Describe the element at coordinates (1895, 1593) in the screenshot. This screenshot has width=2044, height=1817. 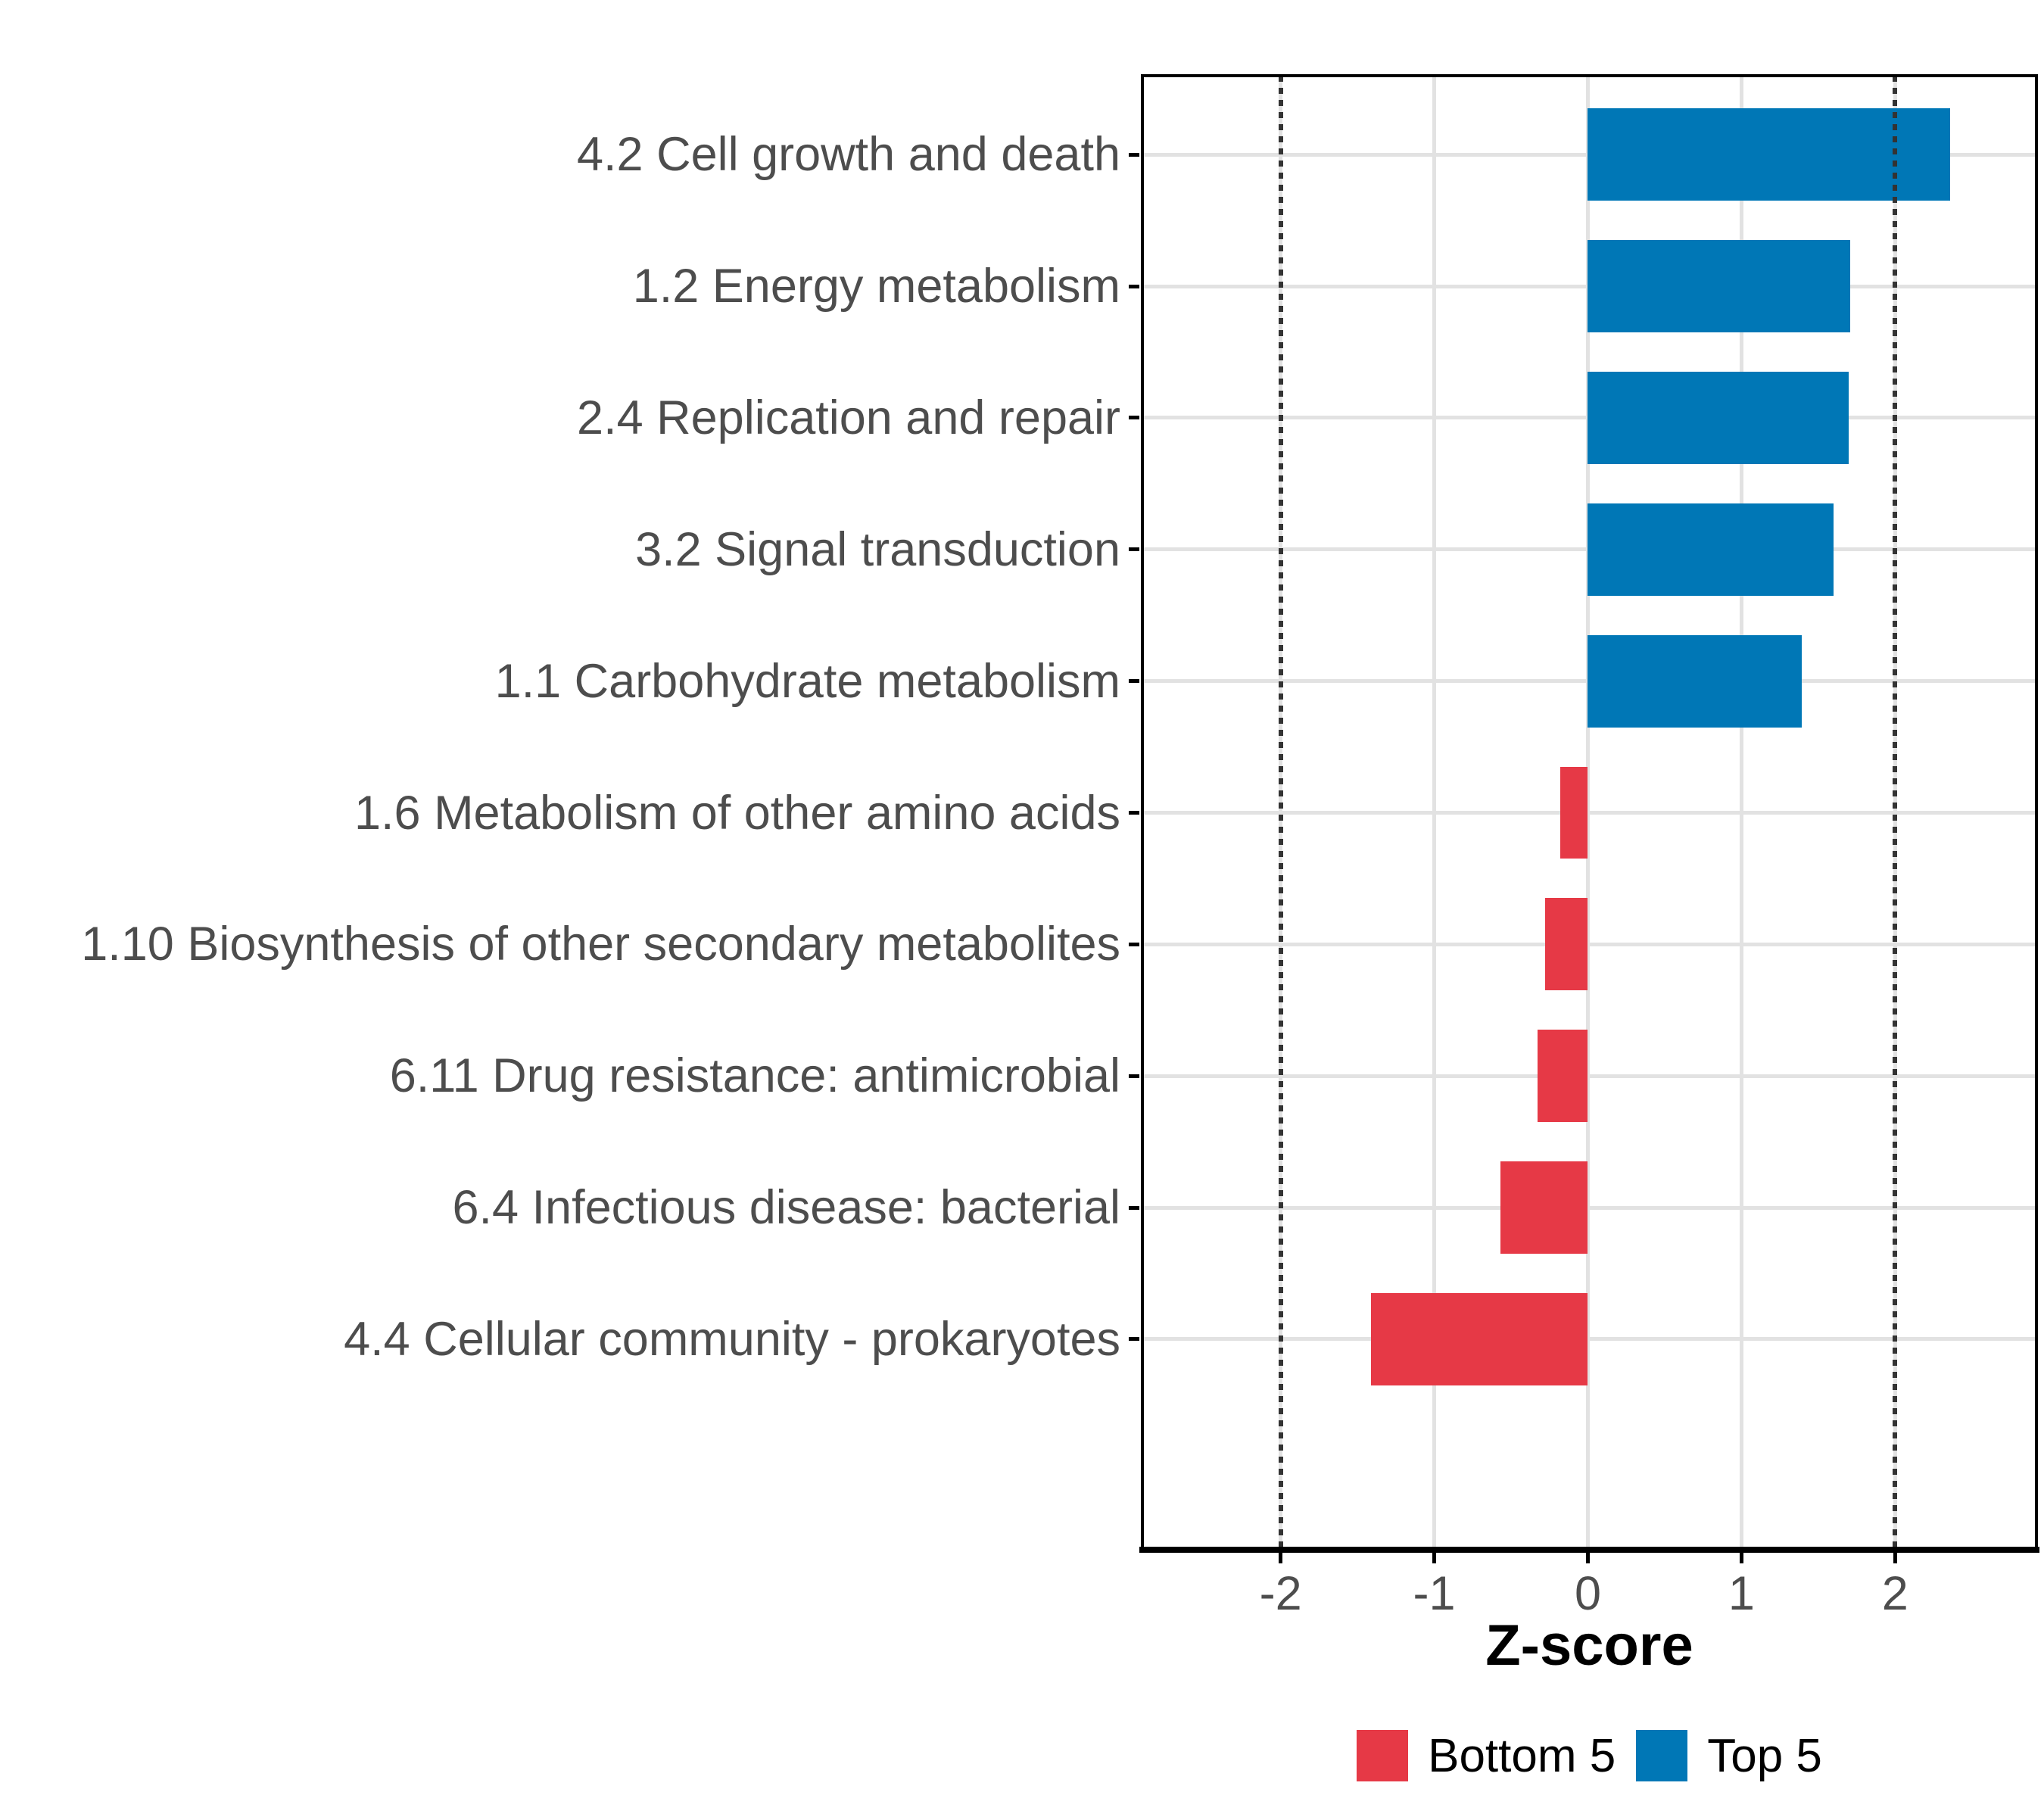
I see `x-tick-label: 2` at that location.